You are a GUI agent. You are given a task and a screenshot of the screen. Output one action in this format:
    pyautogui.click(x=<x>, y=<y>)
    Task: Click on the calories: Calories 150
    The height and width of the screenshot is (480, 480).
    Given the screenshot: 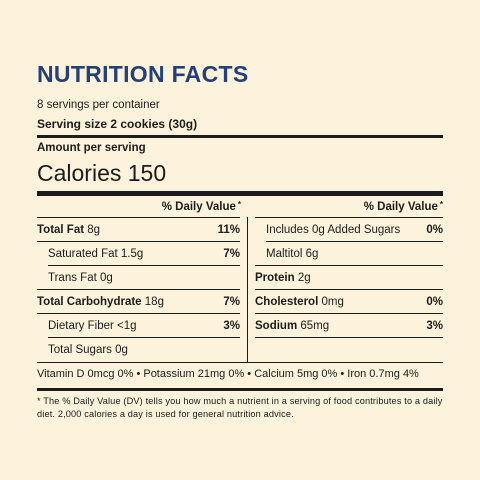 What is the action you would take?
    pyautogui.click(x=102, y=173)
    